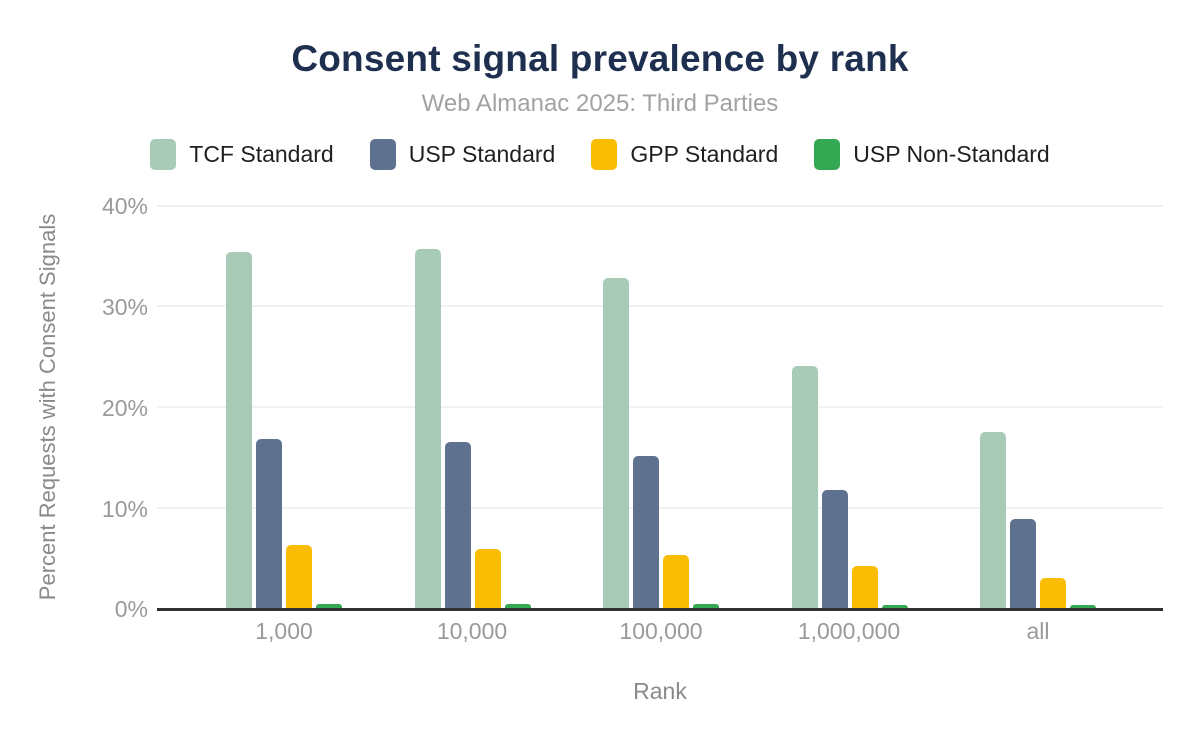 This screenshot has height=742, width=1200. I want to click on legend-item-gpp-standard: GPP Standard, so click(684, 154).